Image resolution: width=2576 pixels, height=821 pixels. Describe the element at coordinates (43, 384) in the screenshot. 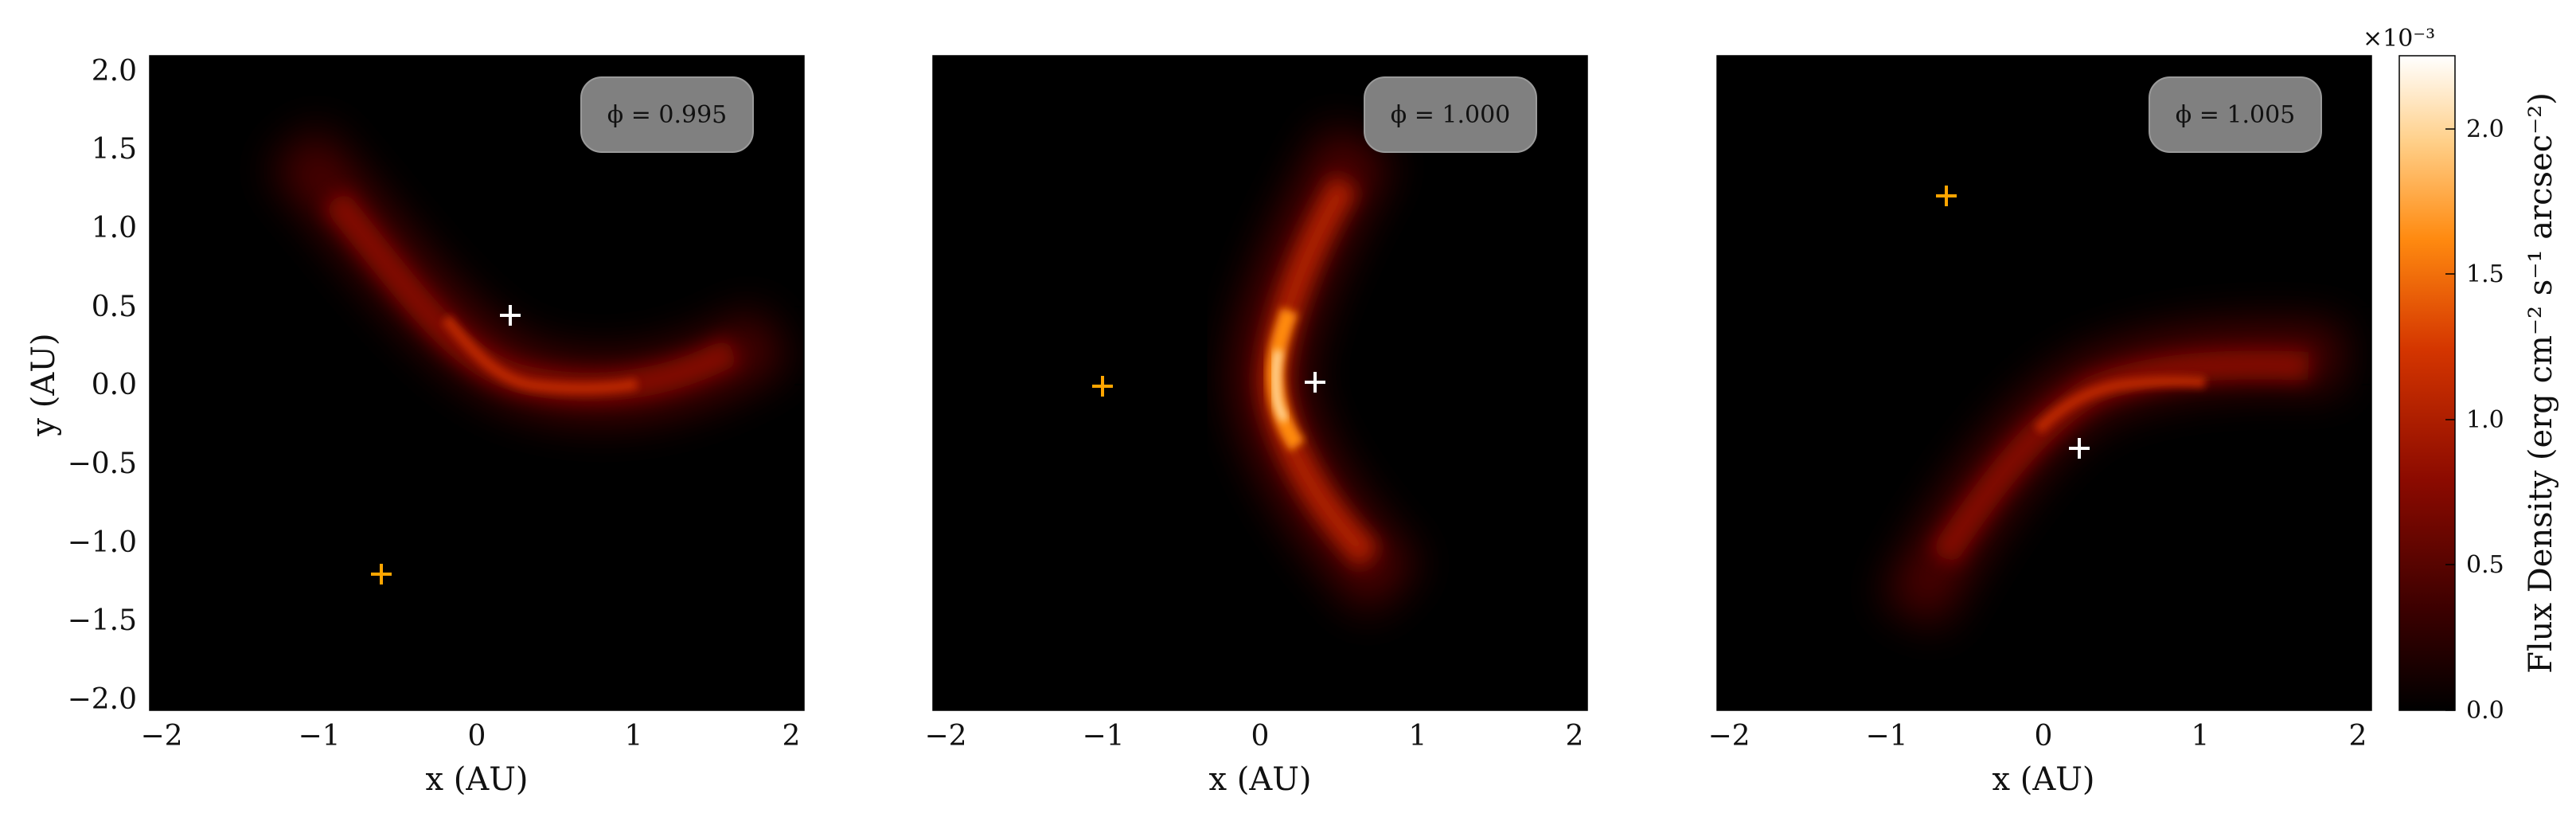

I see `panel-1-ylabel: y (AU)` at that location.